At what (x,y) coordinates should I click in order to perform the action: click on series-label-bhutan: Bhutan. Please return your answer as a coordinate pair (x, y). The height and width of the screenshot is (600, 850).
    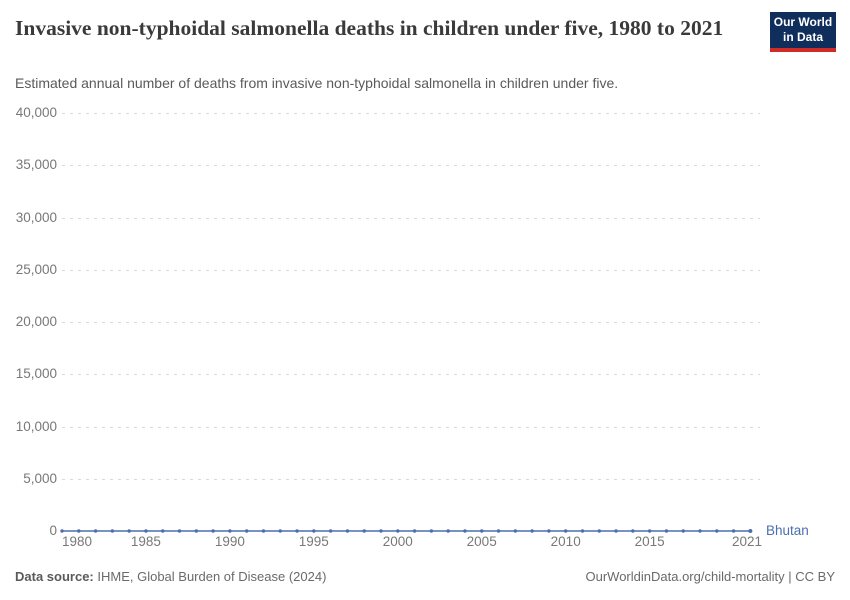
    Looking at the image, I should click on (787, 530).